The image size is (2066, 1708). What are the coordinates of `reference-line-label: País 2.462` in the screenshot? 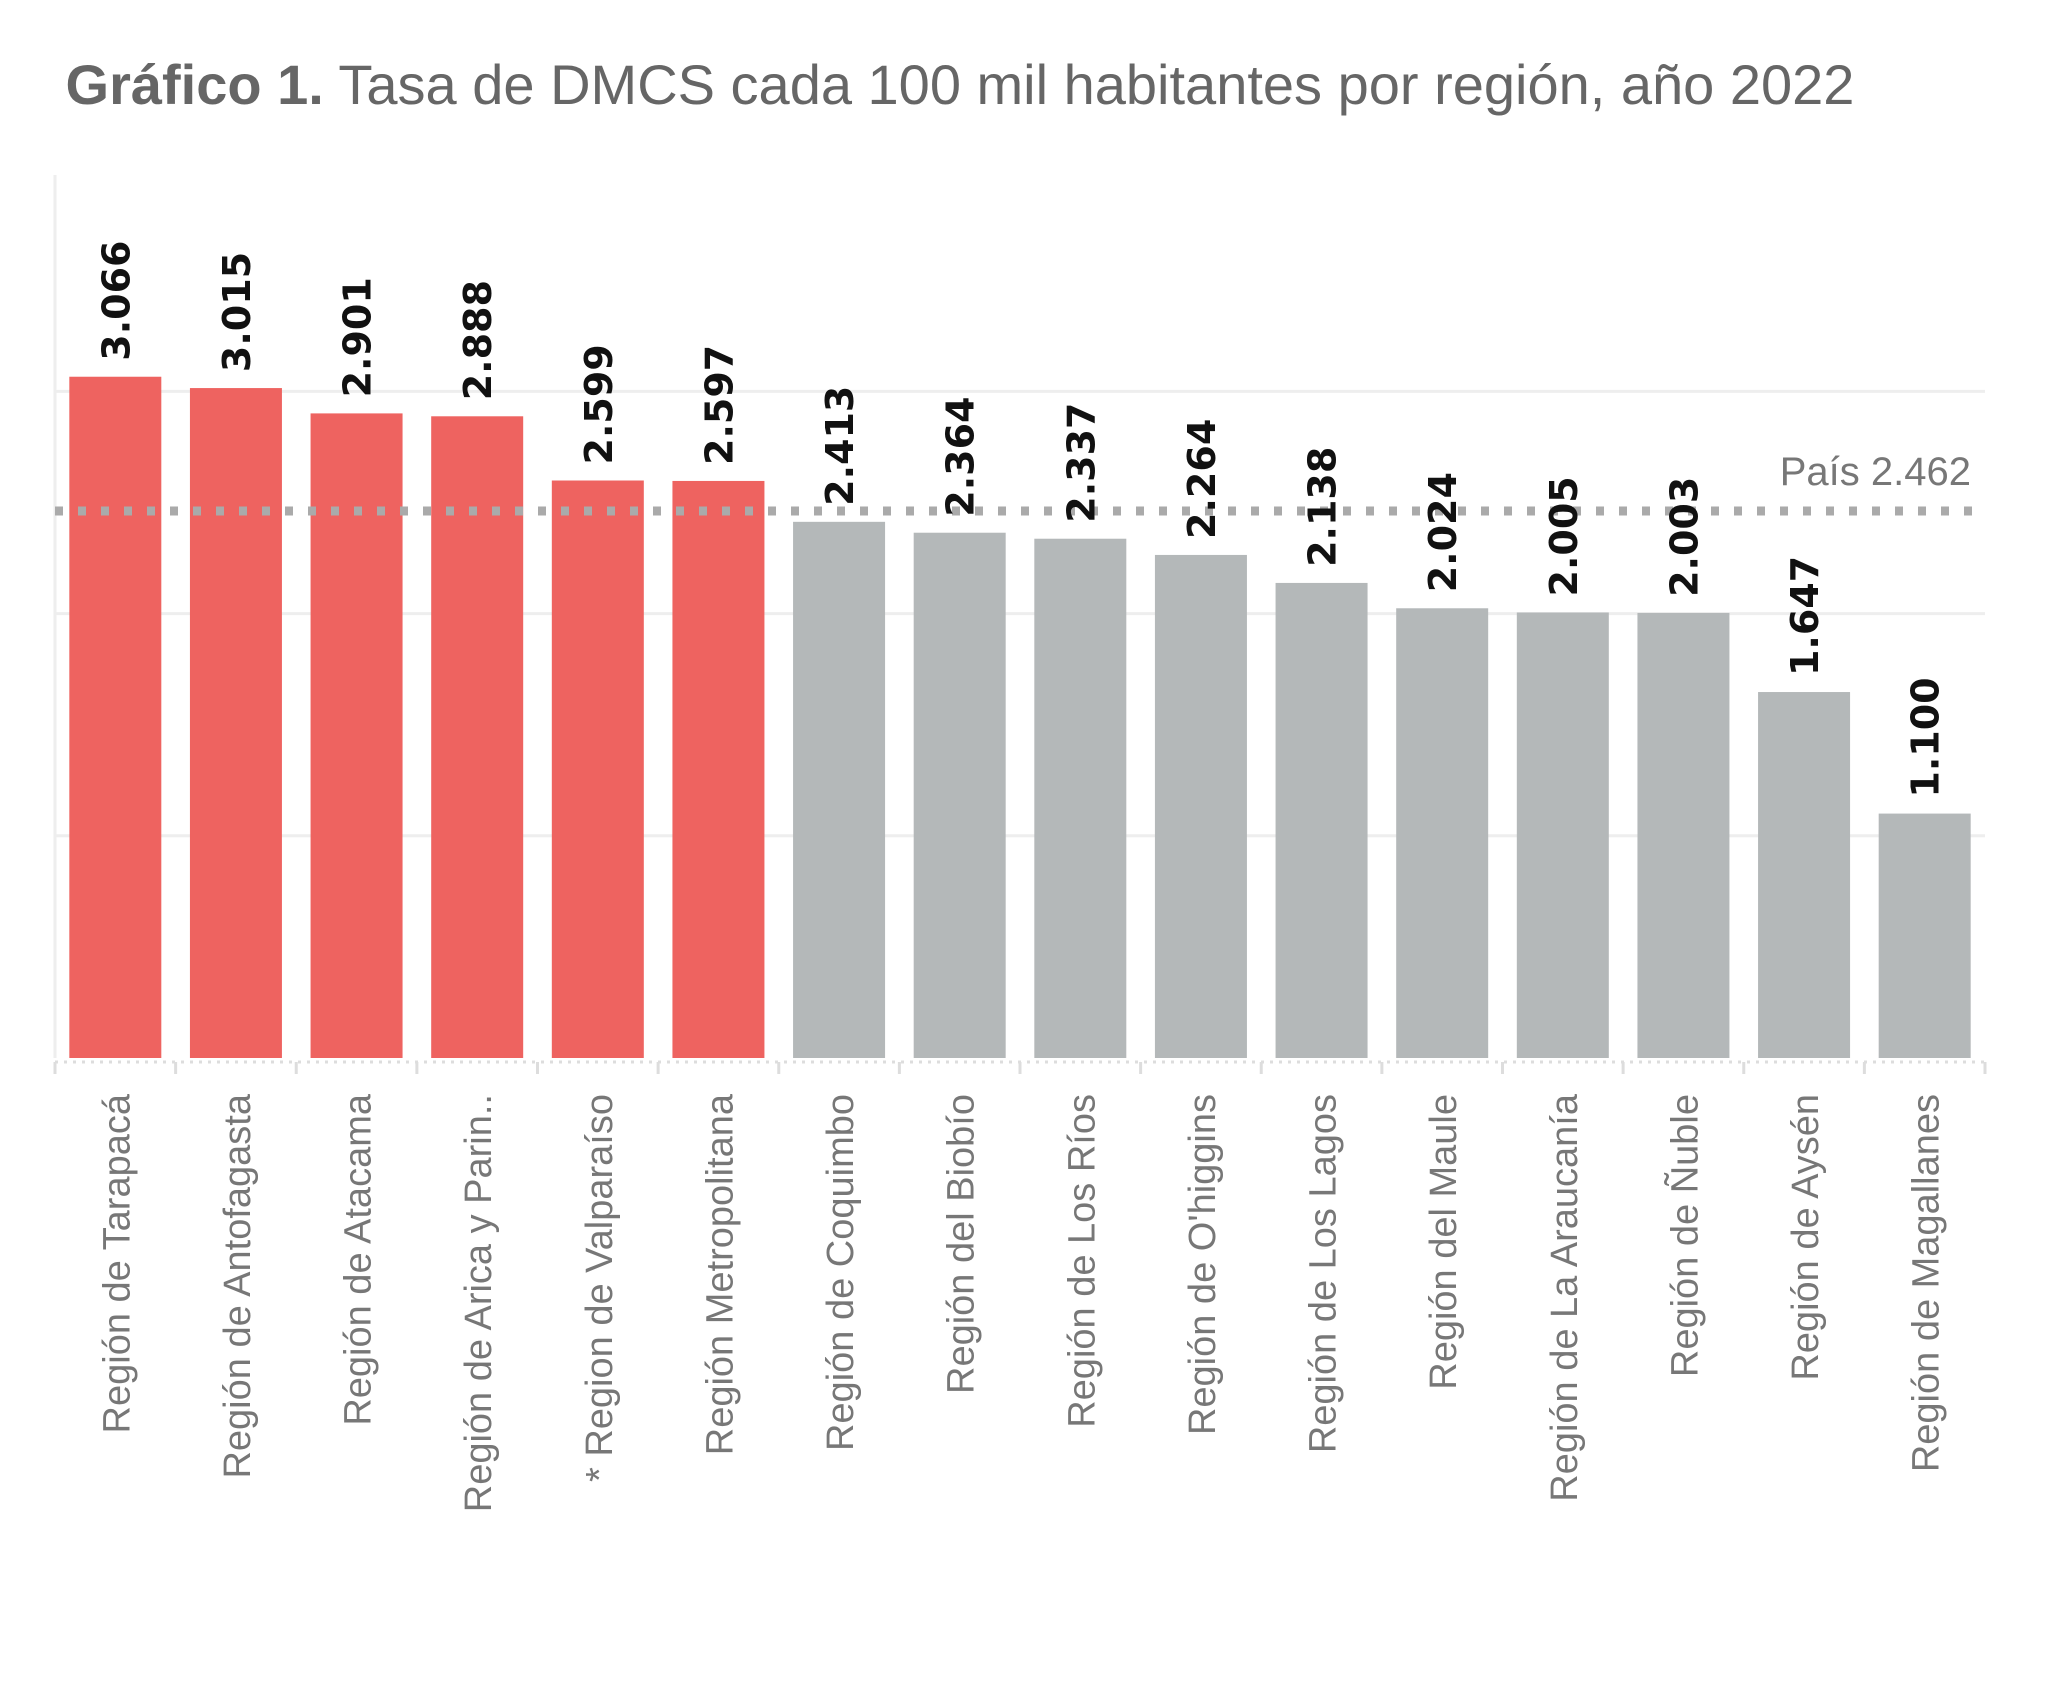 It's located at (1875, 472).